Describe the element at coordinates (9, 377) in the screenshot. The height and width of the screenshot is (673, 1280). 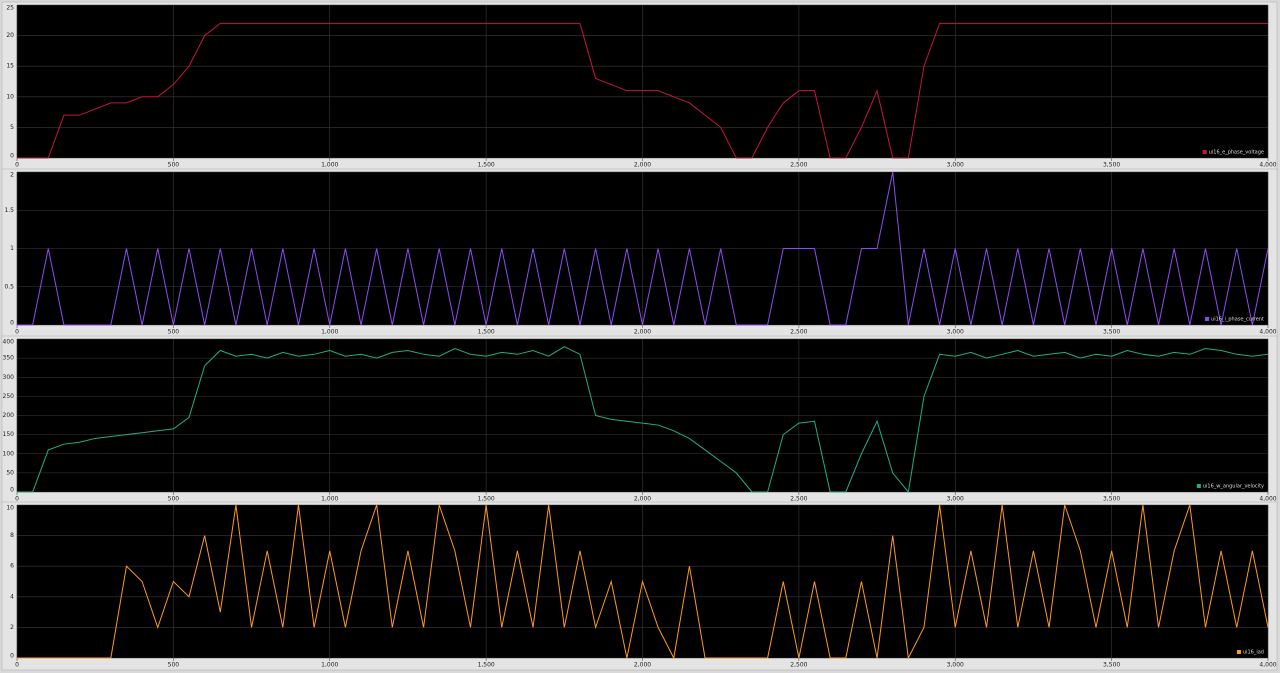
I see `y-tick-label: 300` at that location.